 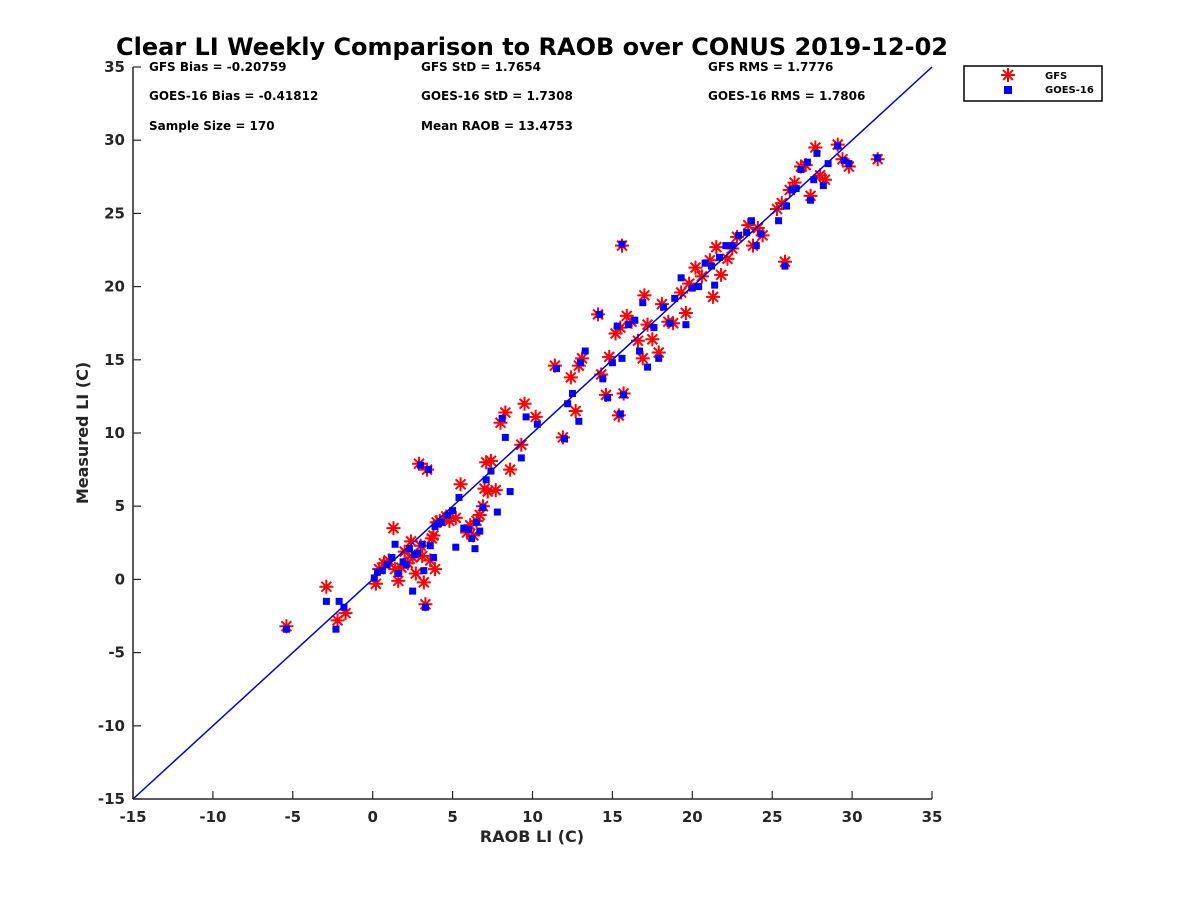 What do you see at coordinates (114, 140) in the screenshot?
I see `y-tick-label: 30` at bounding box center [114, 140].